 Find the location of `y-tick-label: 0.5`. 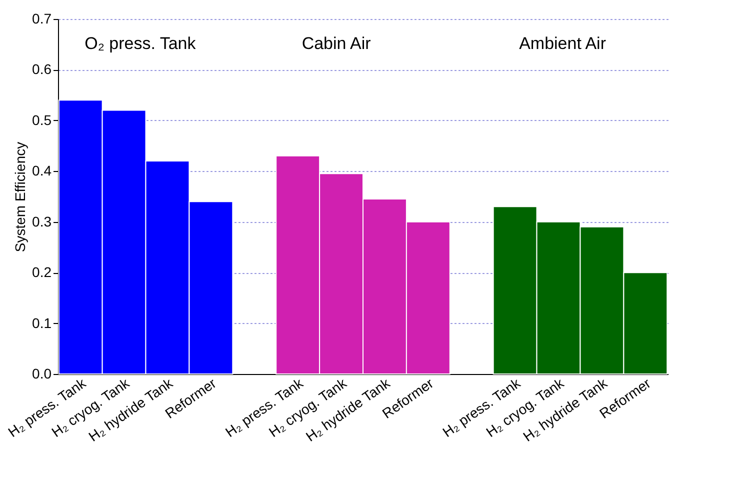

y-tick-label: 0.5 is located at coordinates (42, 120).